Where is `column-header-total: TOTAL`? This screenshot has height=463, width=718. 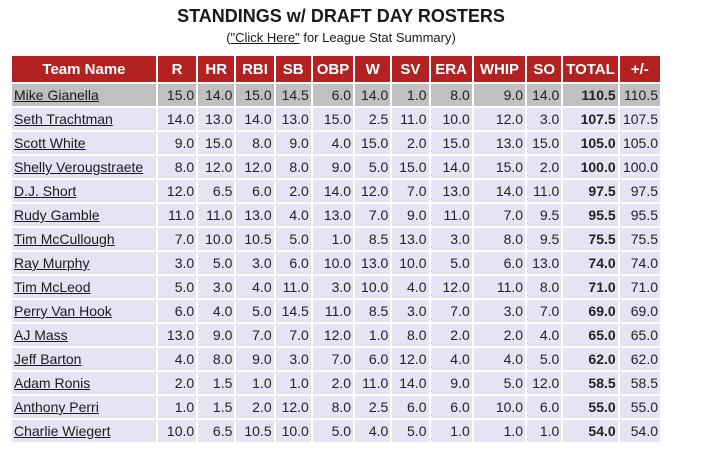
column-header-total: TOTAL is located at coordinates (590, 69).